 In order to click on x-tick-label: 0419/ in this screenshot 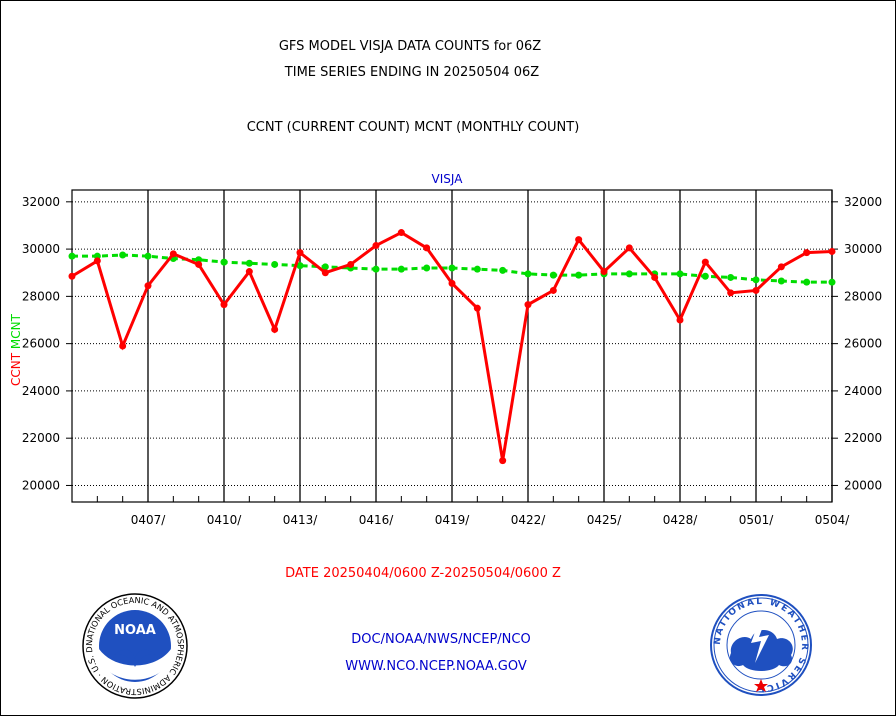, I will do `click(453, 520)`.